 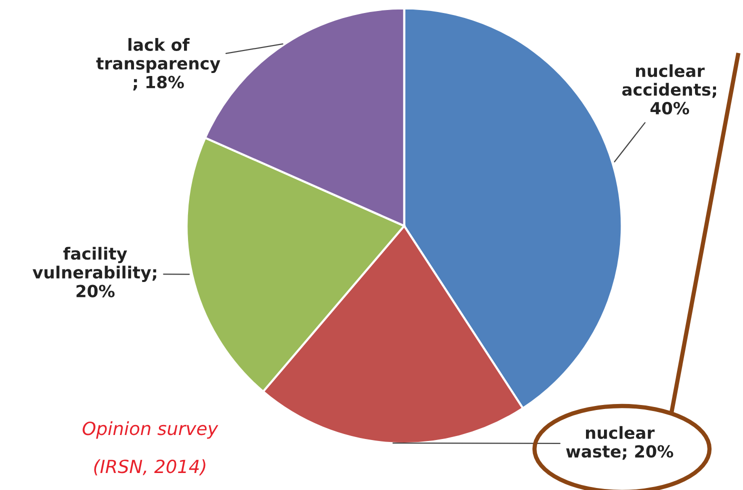 What do you see at coordinates (669, 89) in the screenshot?
I see `slice-label: nuclear accidents; 40%` at bounding box center [669, 89].